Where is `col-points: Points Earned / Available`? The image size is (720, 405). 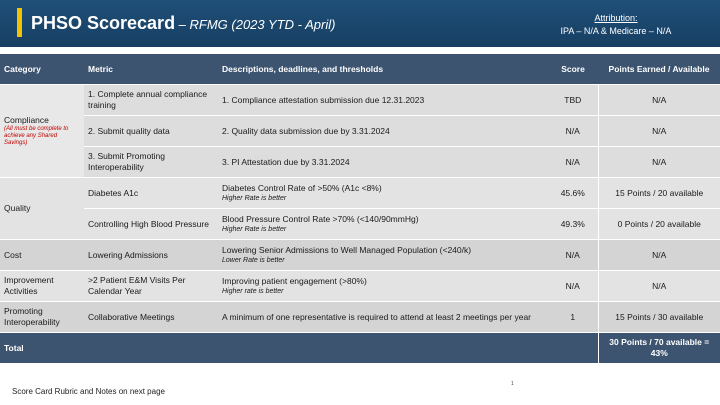
col-points: Points Earned / Available is located at coordinates (659, 69).